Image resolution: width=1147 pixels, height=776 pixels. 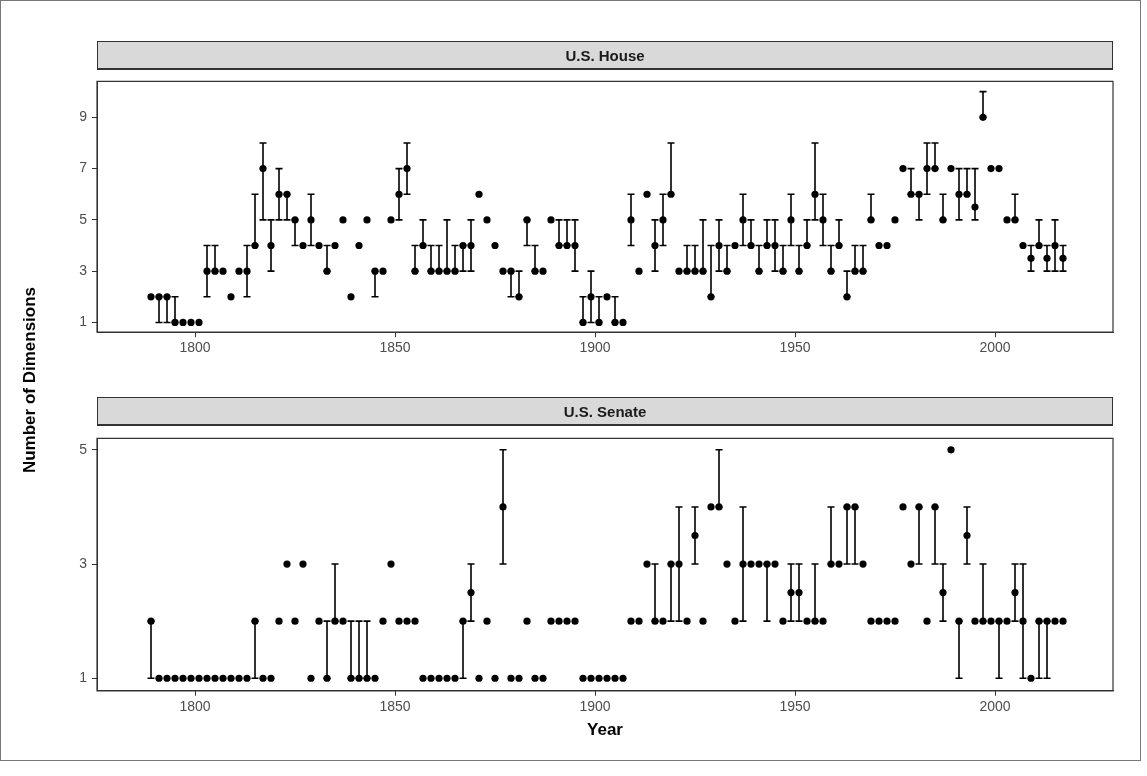 What do you see at coordinates (30, 380) in the screenshot?
I see `y-axis-title: Number of Dimensions` at bounding box center [30, 380].